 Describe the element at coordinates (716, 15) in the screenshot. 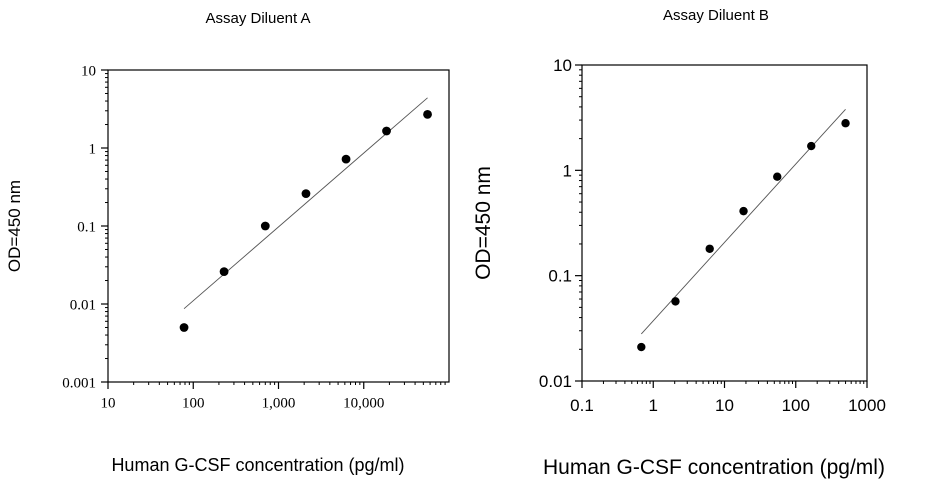

I see `chart-b-title: Assay Diluent B` at that location.